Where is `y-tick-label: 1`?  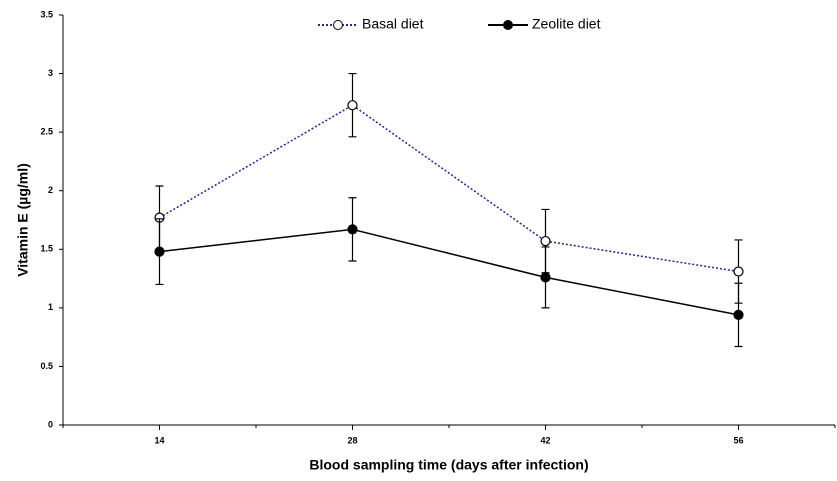 y-tick-label: 1 is located at coordinates (50, 307).